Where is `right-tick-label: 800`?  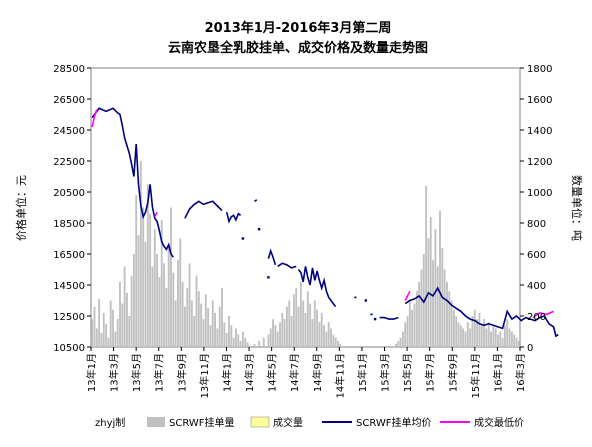
right-tick-label: 800 is located at coordinates (536, 224).